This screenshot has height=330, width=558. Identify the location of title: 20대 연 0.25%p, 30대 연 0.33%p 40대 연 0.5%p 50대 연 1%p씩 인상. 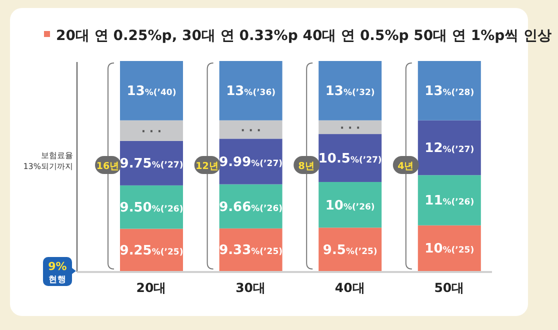
(298, 36).